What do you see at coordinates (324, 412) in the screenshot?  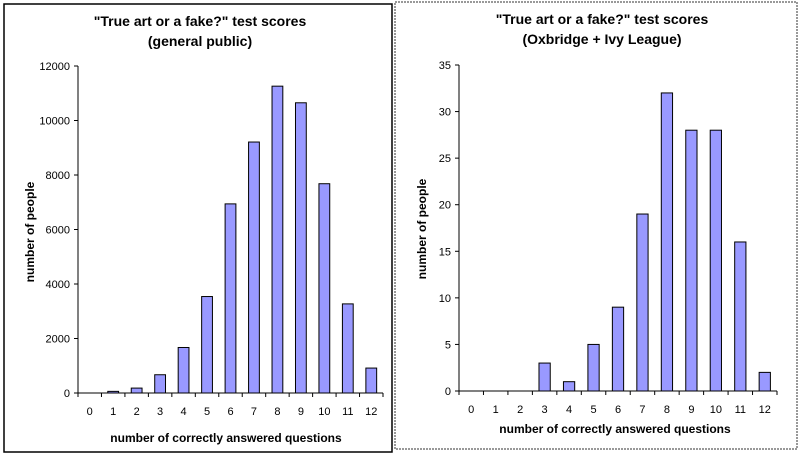 I see `left-x-tick-label: 10` at bounding box center [324, 412].